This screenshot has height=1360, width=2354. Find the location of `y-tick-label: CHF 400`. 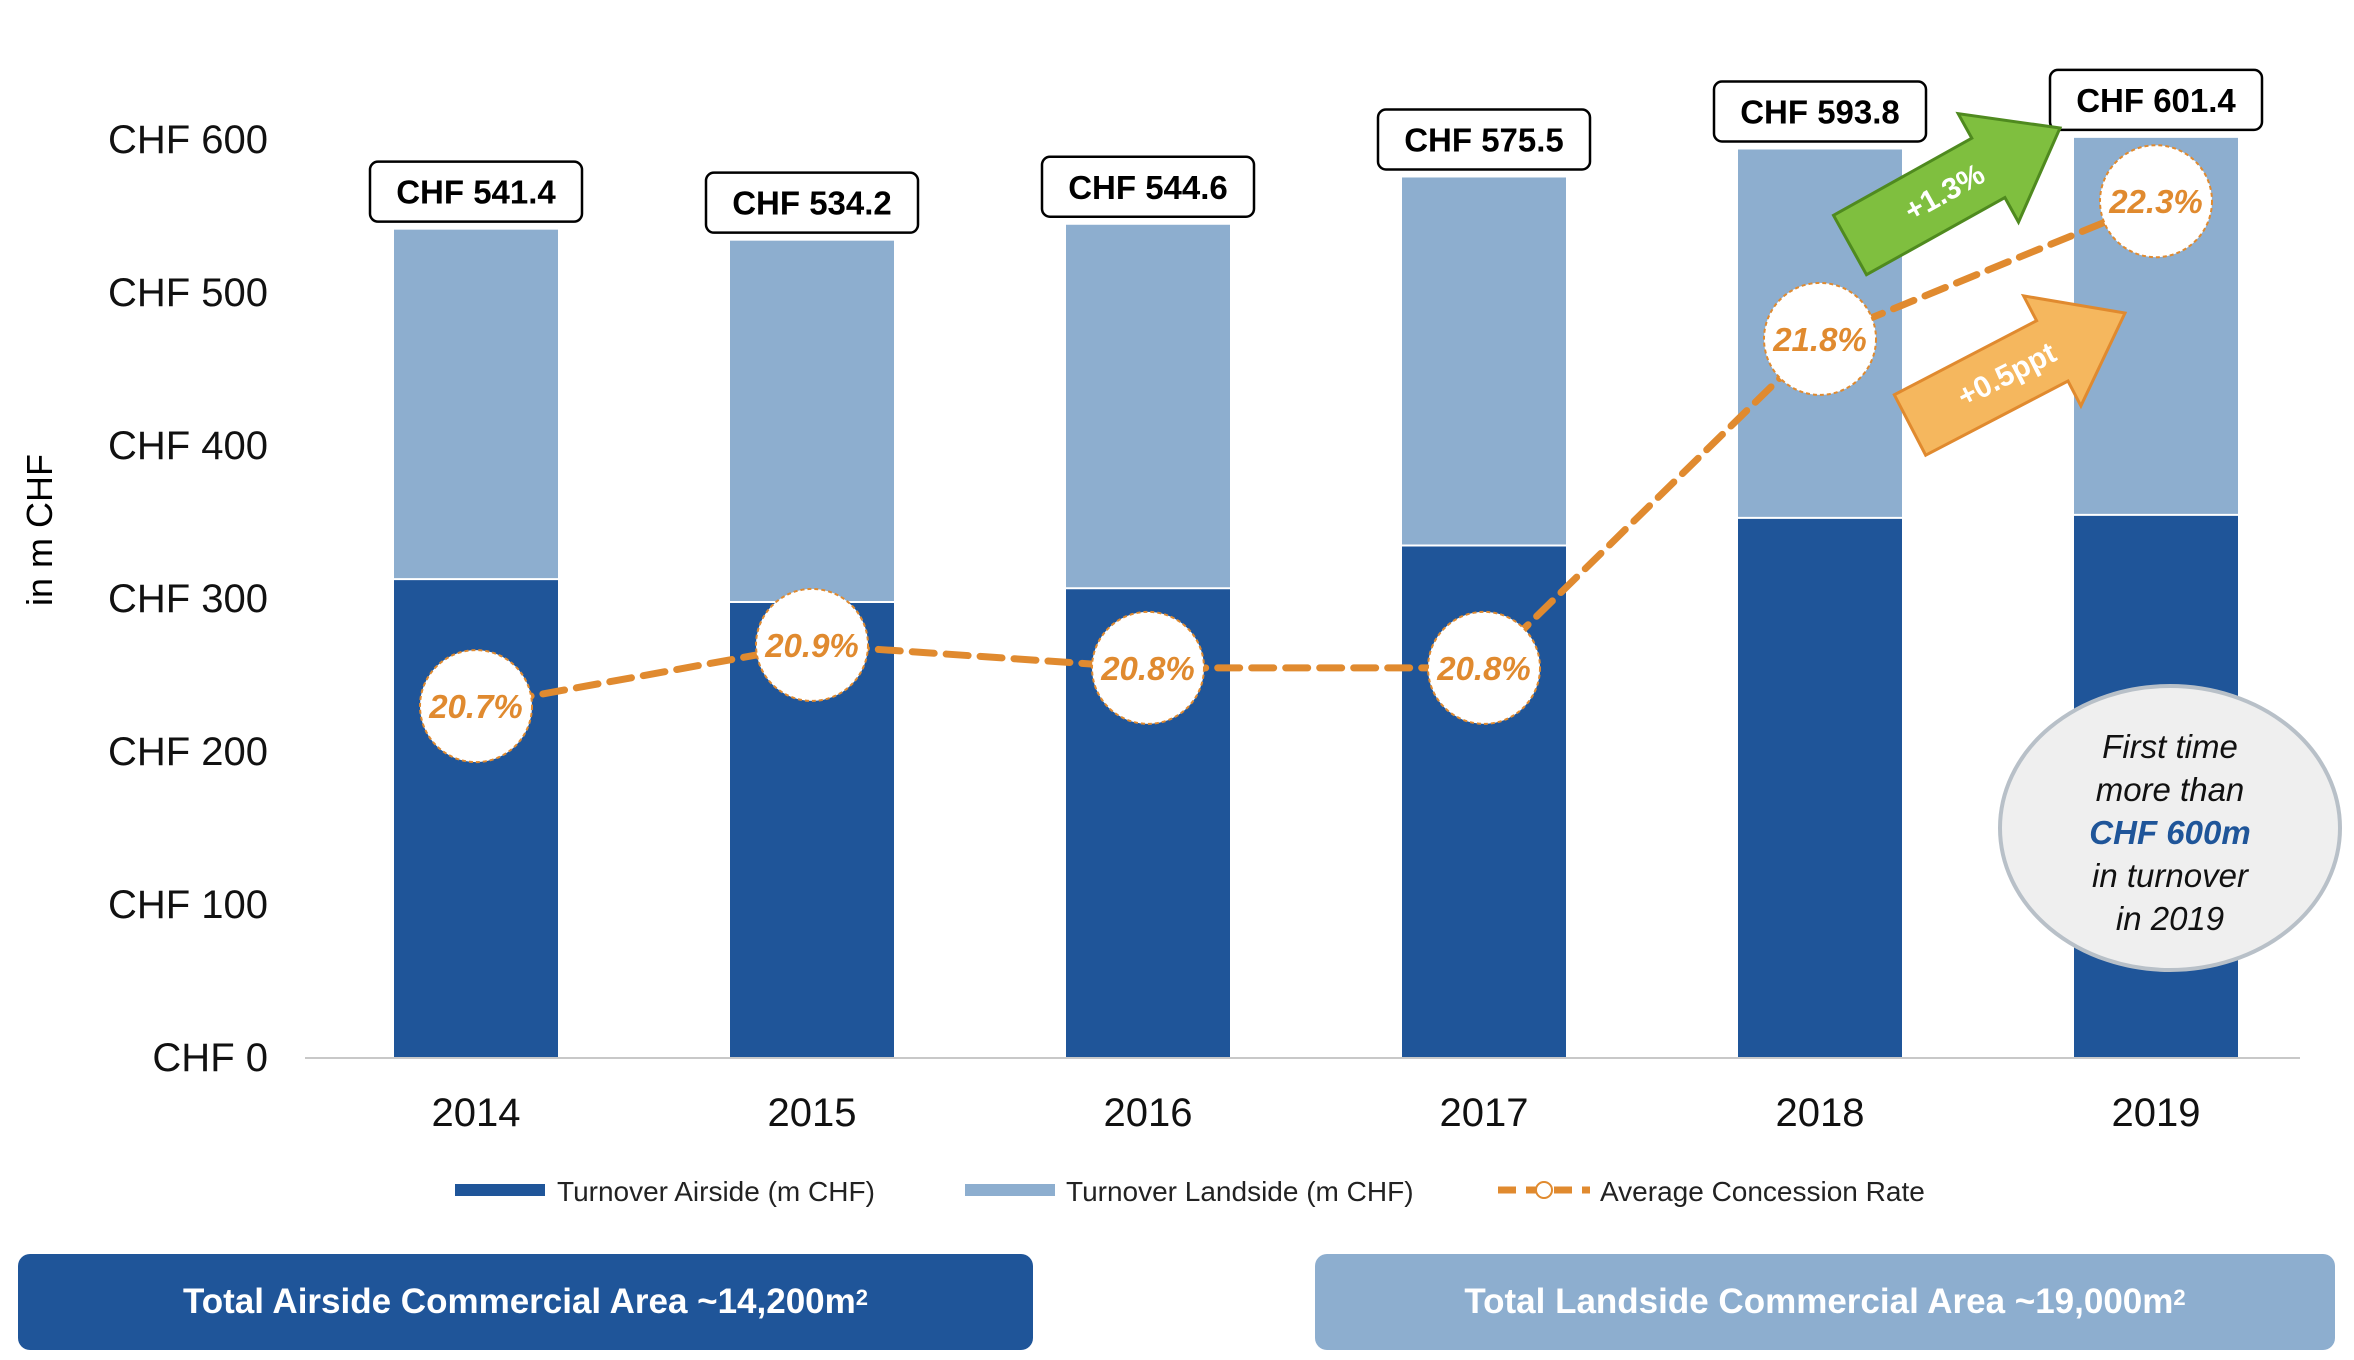

y-tick-label: CHF 400 is located at coordinates (188, 446).